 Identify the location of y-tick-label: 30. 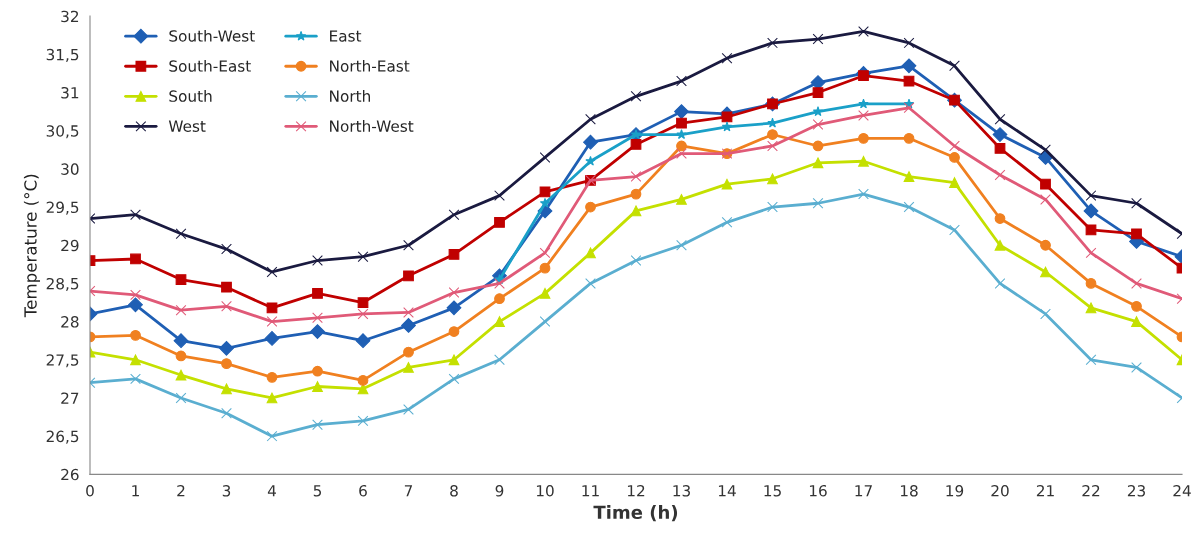
(70, 169).